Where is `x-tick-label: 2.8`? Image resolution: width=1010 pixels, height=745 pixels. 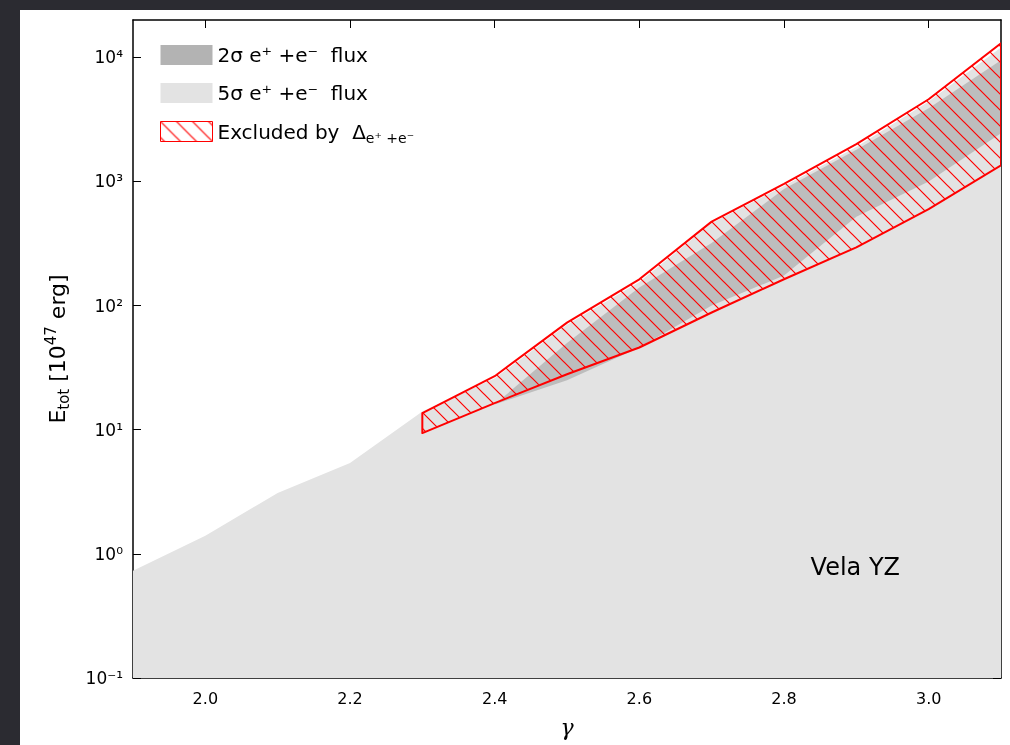 x-tick-label: 2.8 is located at coordinates (784, 698).